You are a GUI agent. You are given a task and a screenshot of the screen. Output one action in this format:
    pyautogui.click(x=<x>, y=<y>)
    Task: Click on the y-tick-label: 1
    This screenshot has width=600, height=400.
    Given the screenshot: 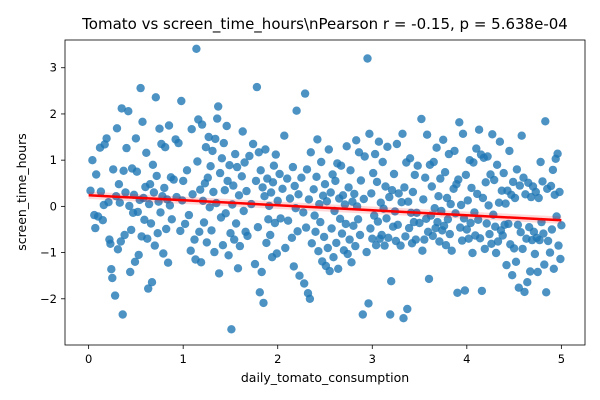 What is the action you would take?
    pyautogui.click(x=53, y=160)
    